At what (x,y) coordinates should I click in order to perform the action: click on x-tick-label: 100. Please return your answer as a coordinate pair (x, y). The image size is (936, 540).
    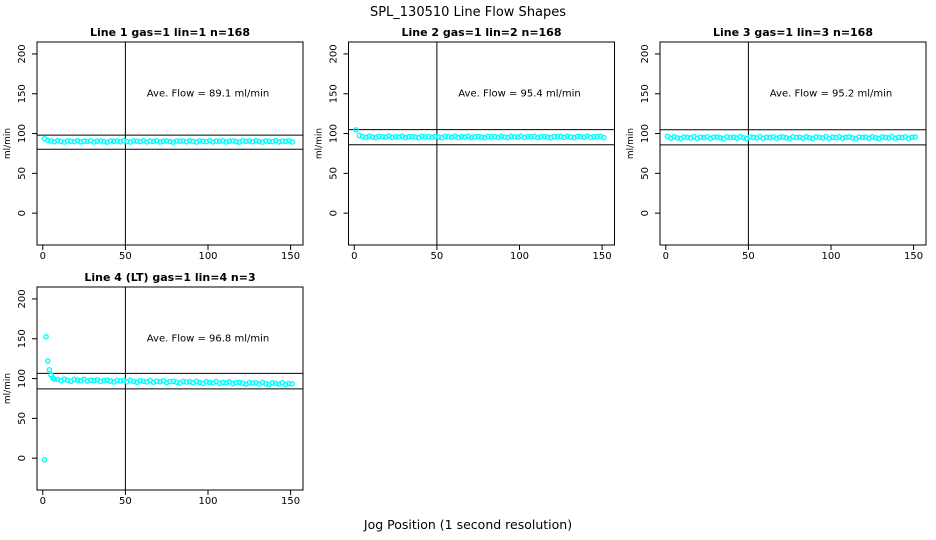
    Looking at the image, I should click on (207, 256).